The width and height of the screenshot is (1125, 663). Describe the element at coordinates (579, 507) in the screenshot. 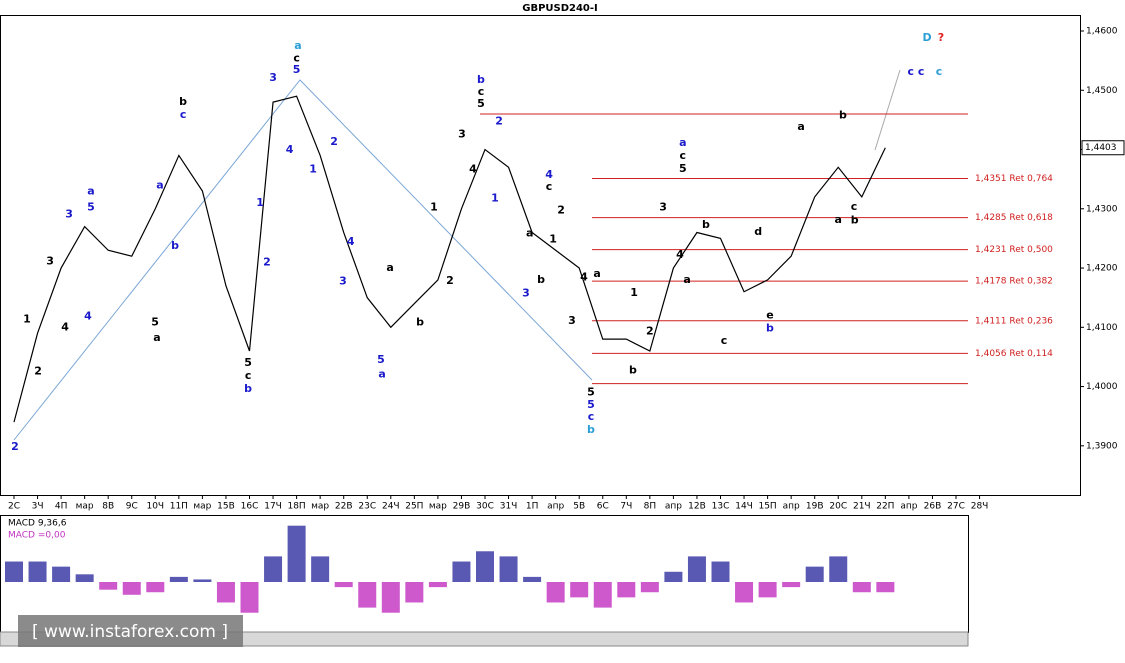

I see `x-tick-label: 5В` at that location.